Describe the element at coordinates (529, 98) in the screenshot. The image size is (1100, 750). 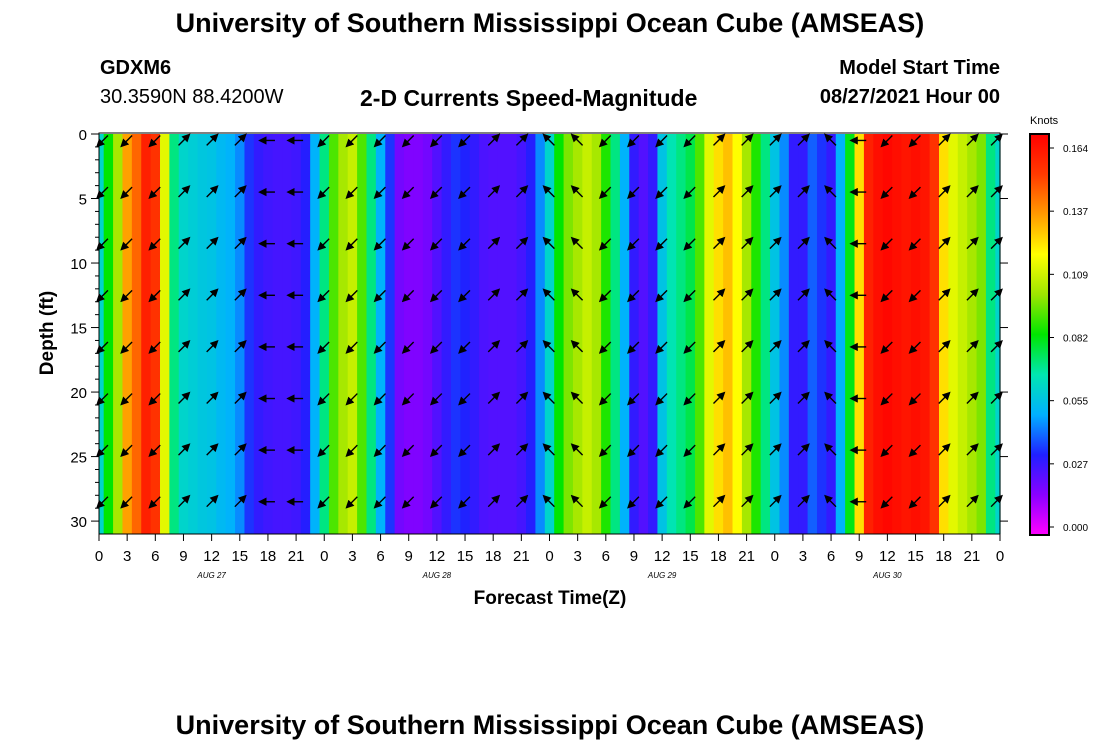
I see `plot-title: 2-D Currents Speed-Magnitude` at that location.